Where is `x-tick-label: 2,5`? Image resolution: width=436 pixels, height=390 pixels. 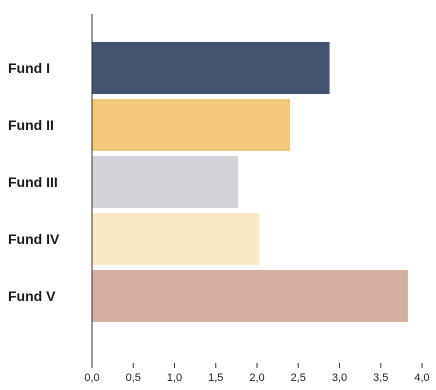 x-tick-label: 2,5 is located at coordinates (298, 378).